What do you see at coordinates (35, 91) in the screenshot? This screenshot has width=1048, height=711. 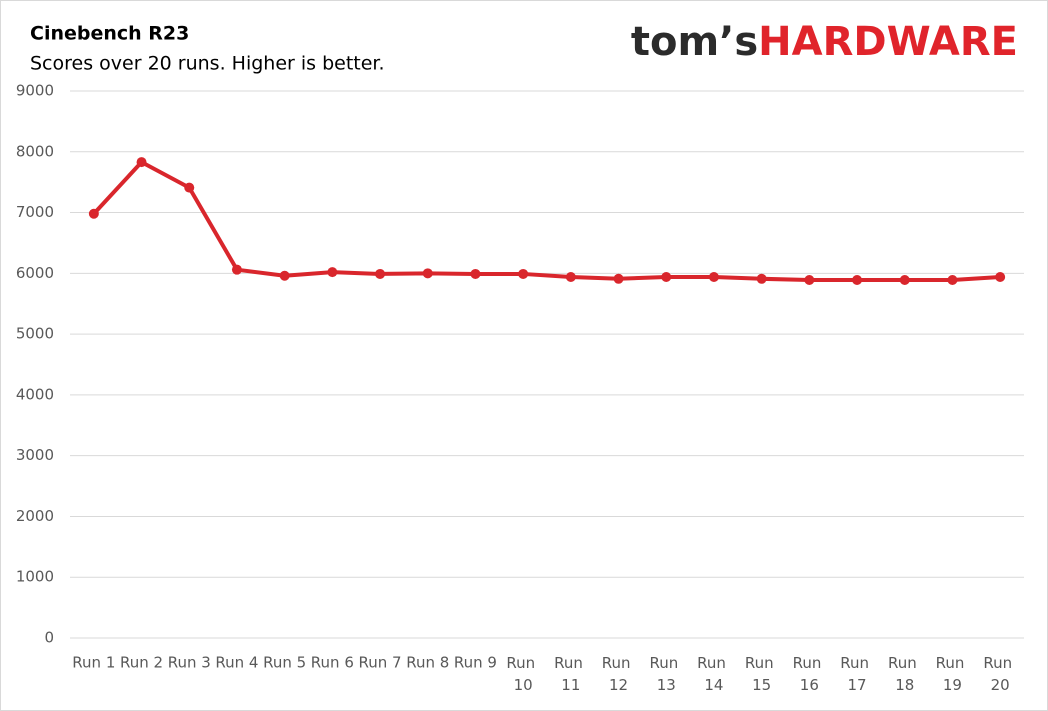 I see `y-tick-label: 9000` at bounding box center [35, 91].